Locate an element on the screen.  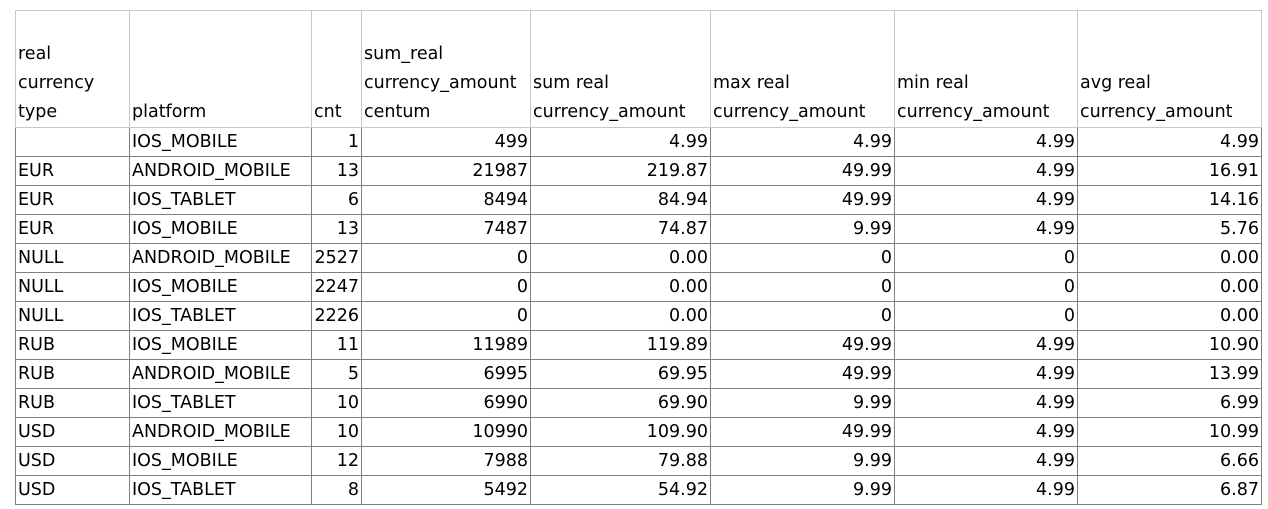
table-cell: 2247 is located at coordinates (336, 287).